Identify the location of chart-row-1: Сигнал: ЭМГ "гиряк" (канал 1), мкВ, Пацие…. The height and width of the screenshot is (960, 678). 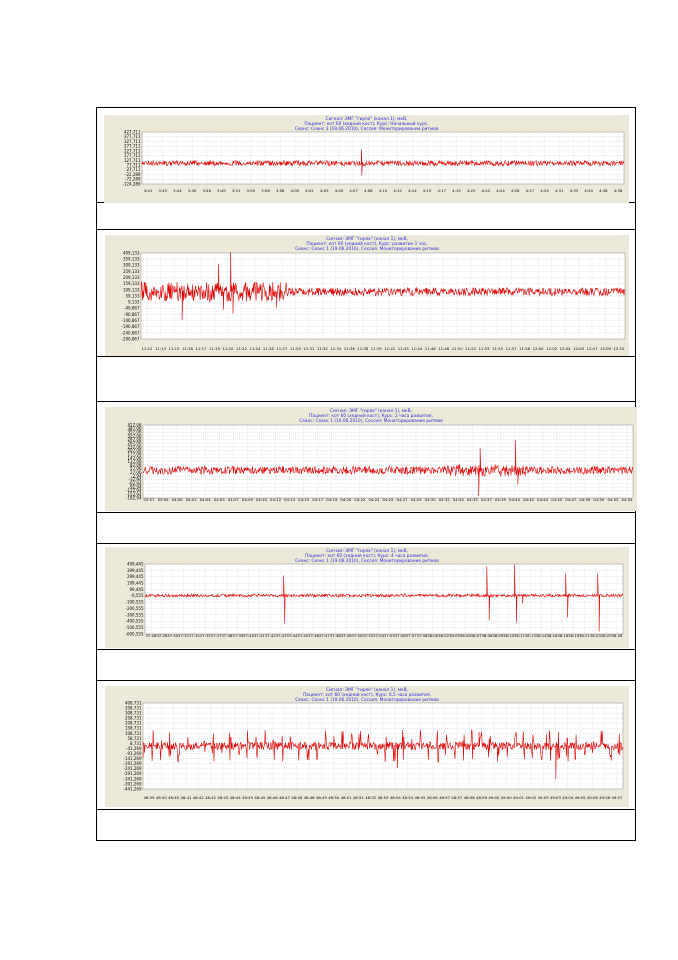
(366, 155).